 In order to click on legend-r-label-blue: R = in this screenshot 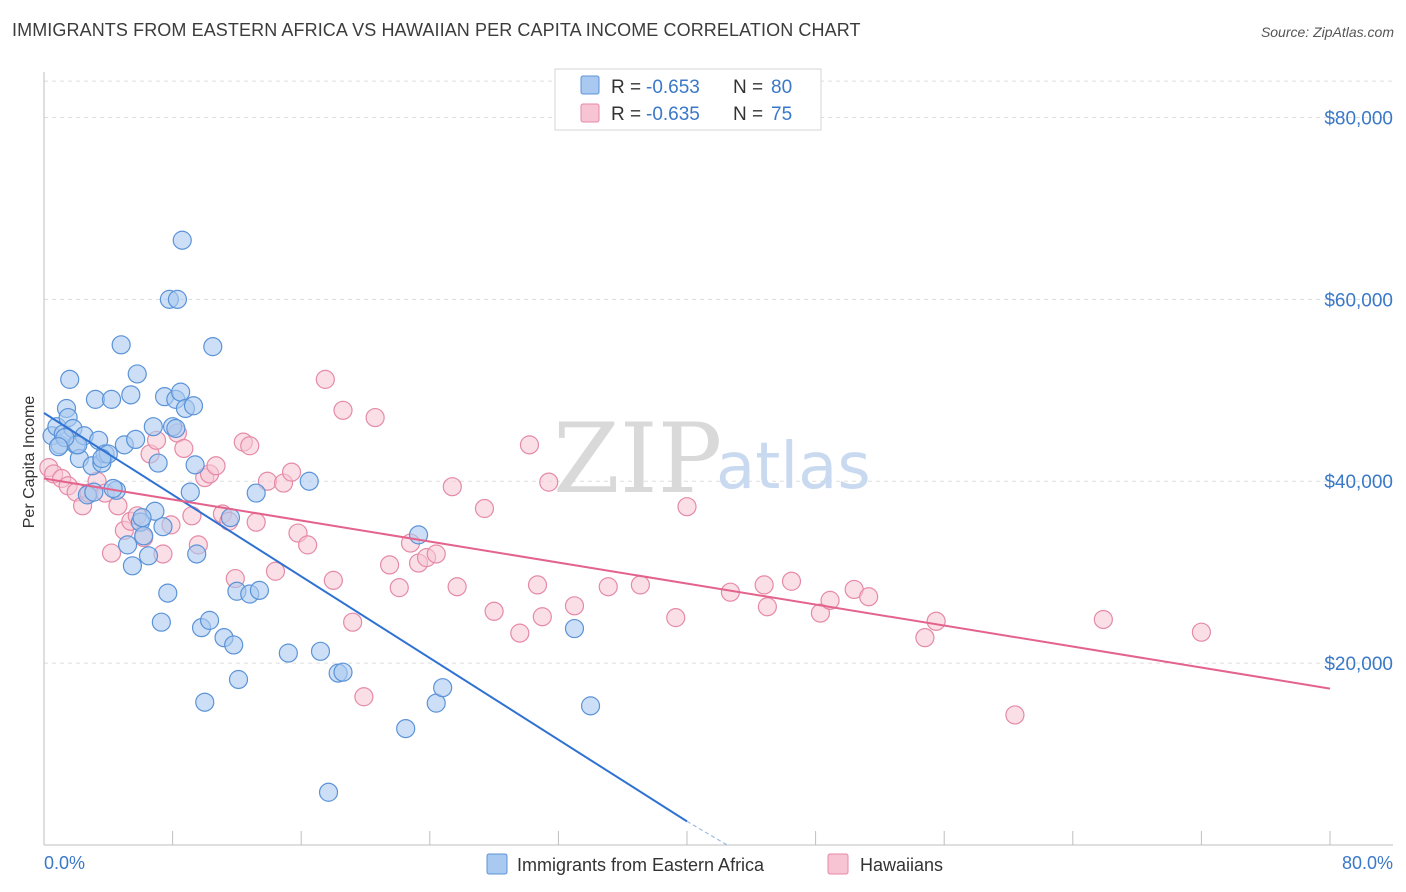, I will do `click(626, 87)`.